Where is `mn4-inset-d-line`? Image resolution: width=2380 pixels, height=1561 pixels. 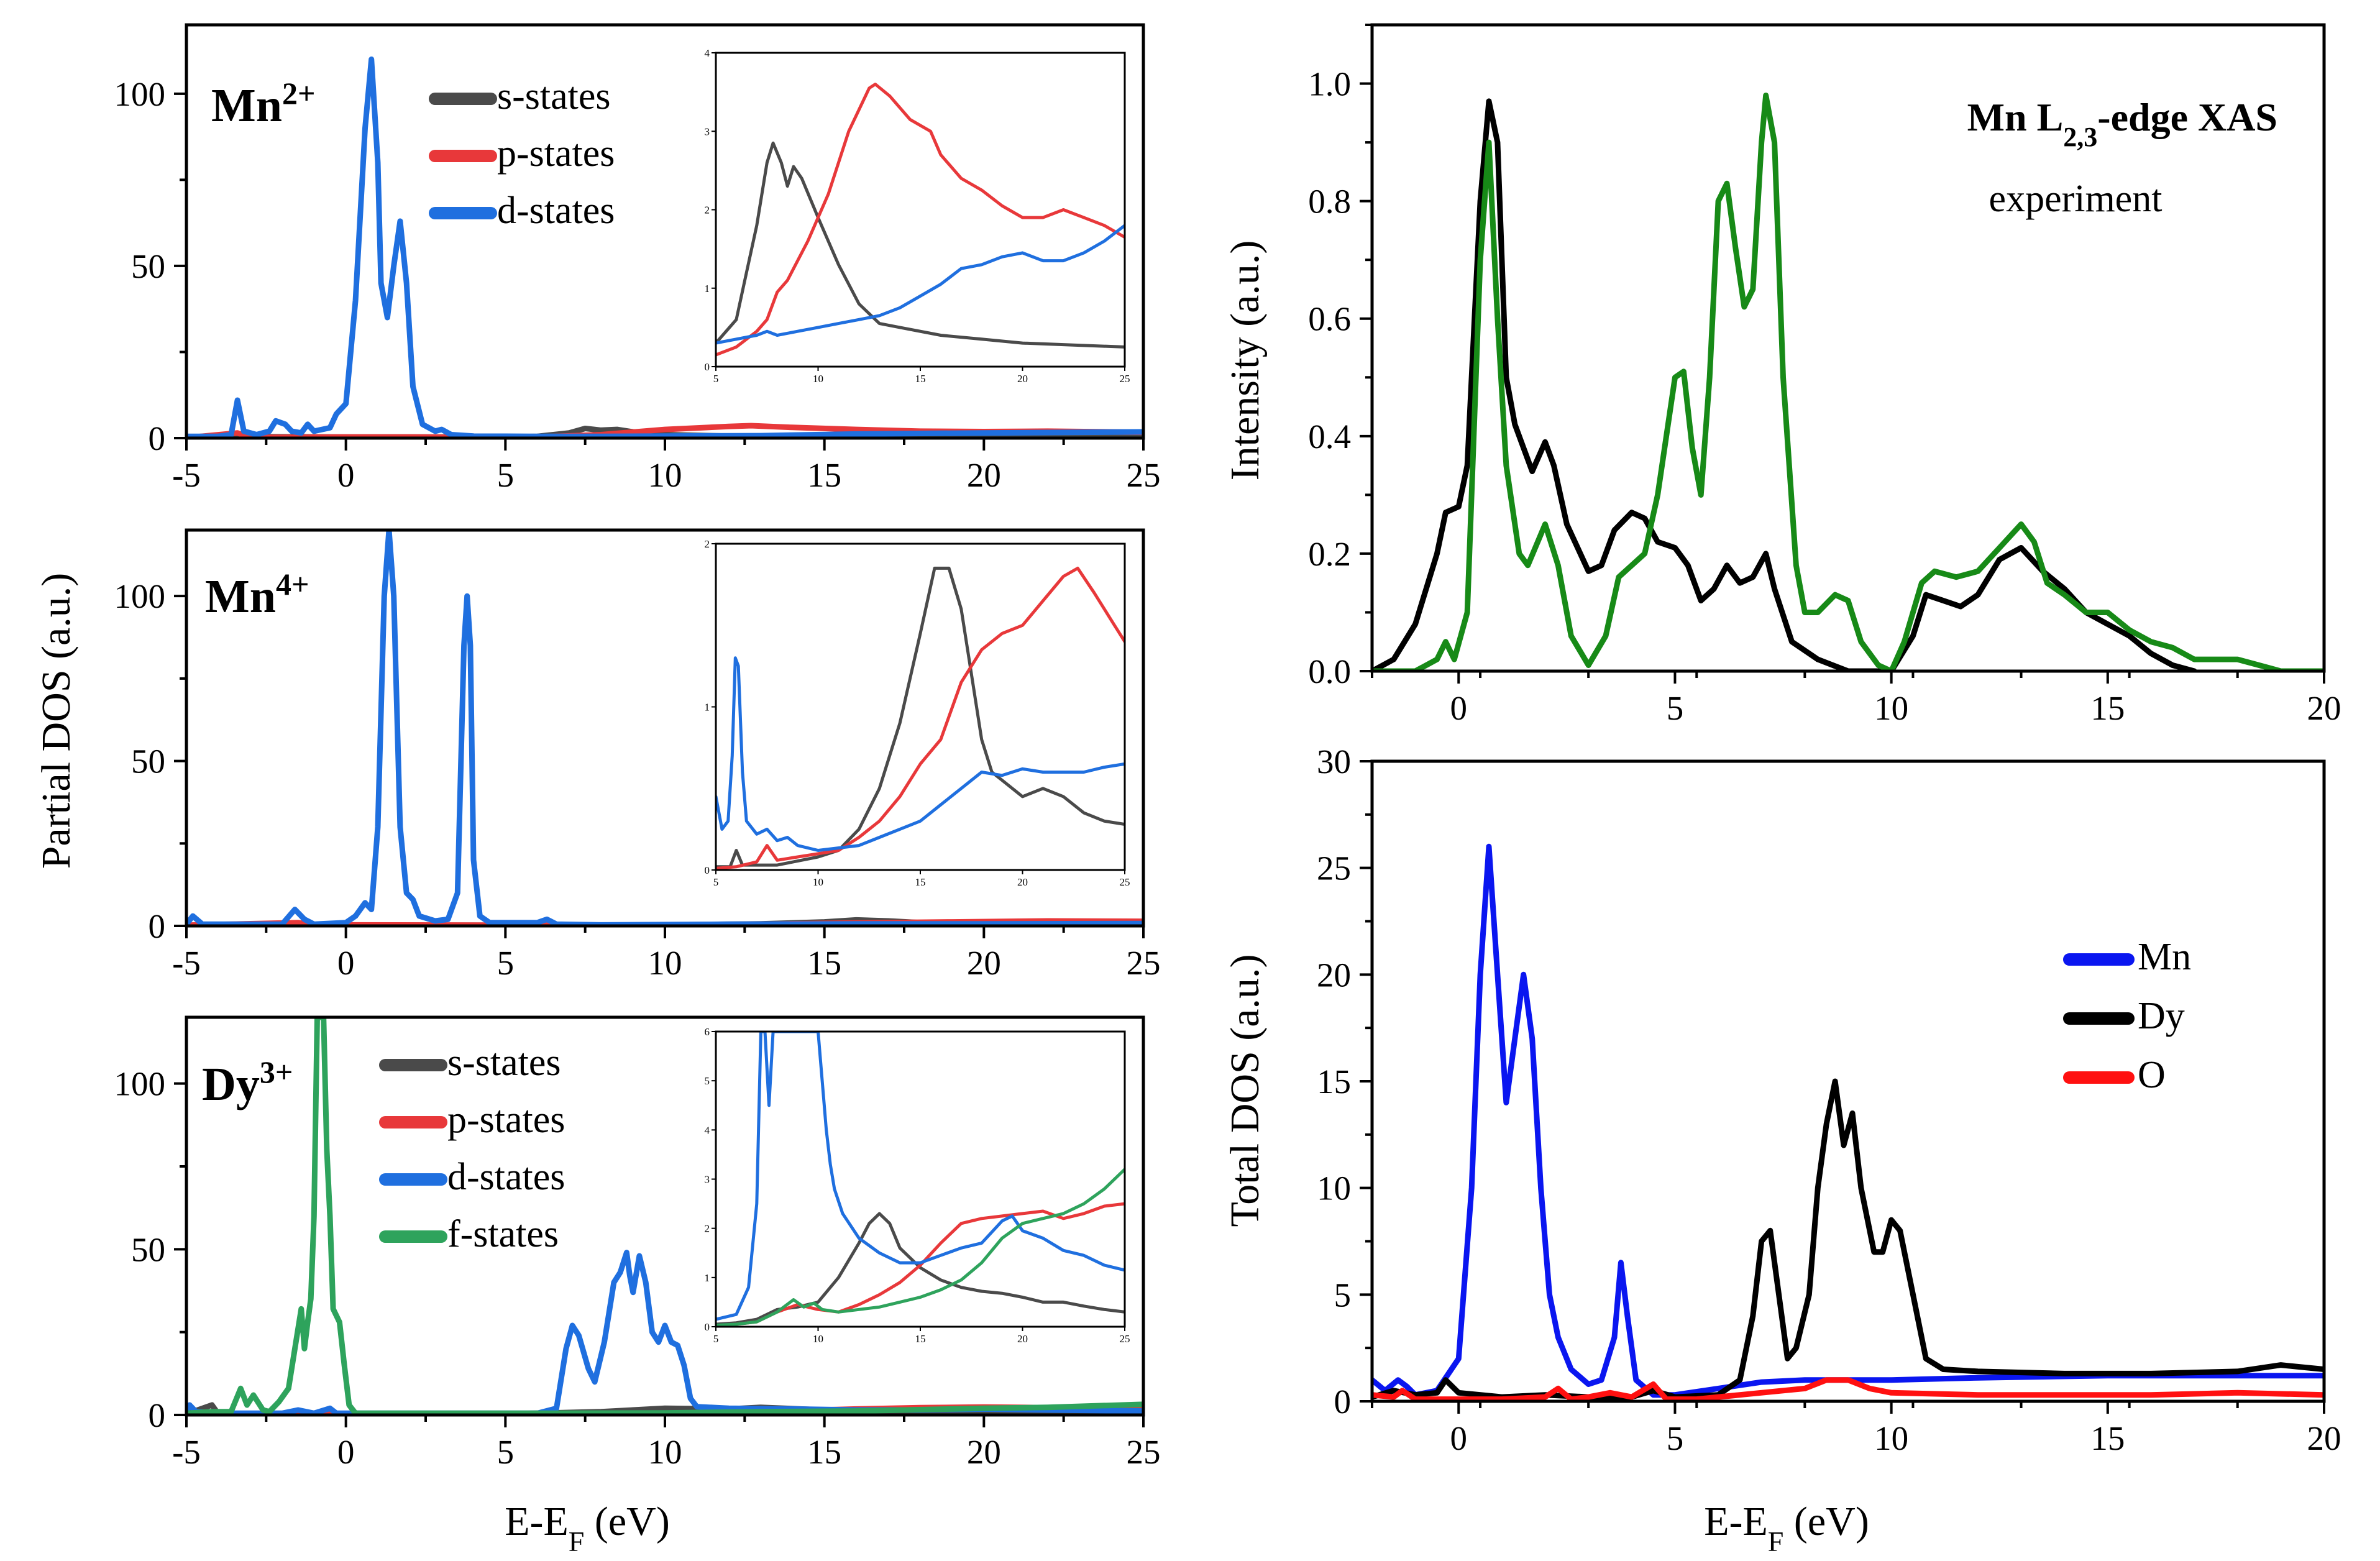 mn4-inset-d-line is located at coordinates (920, 754).